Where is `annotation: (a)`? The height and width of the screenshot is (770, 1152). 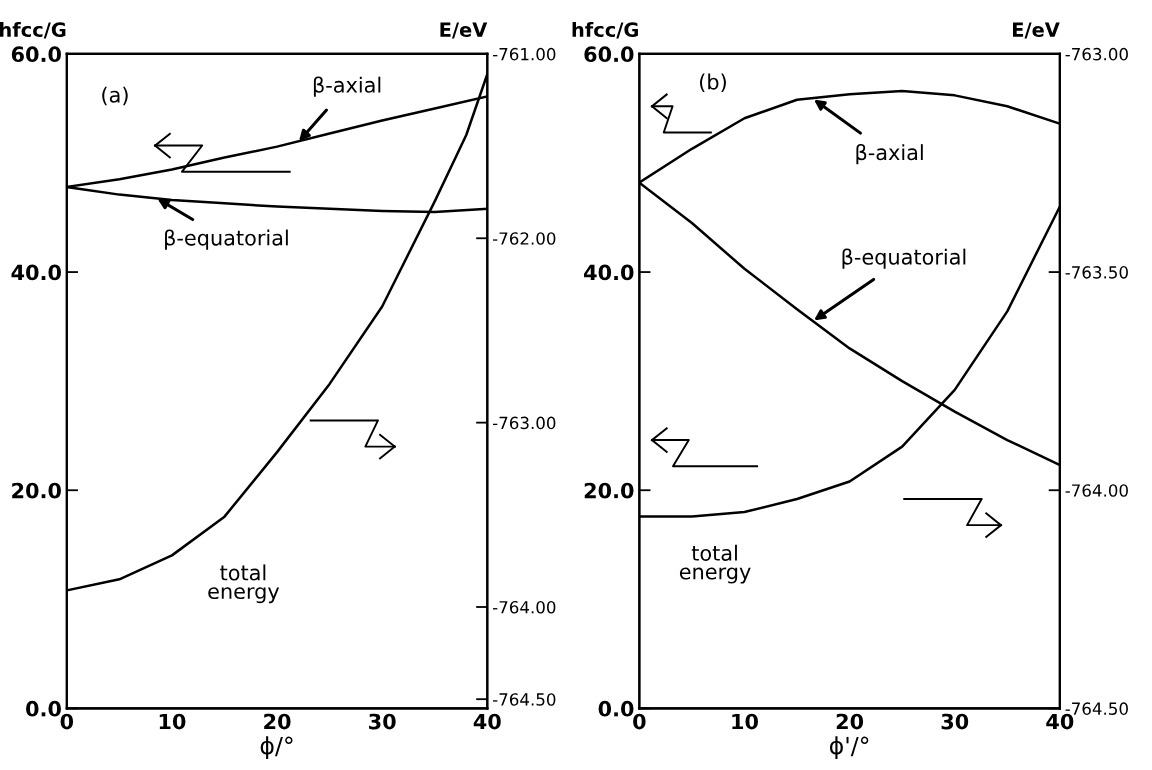
annotation: (a) is located at coordinates (115, 96).